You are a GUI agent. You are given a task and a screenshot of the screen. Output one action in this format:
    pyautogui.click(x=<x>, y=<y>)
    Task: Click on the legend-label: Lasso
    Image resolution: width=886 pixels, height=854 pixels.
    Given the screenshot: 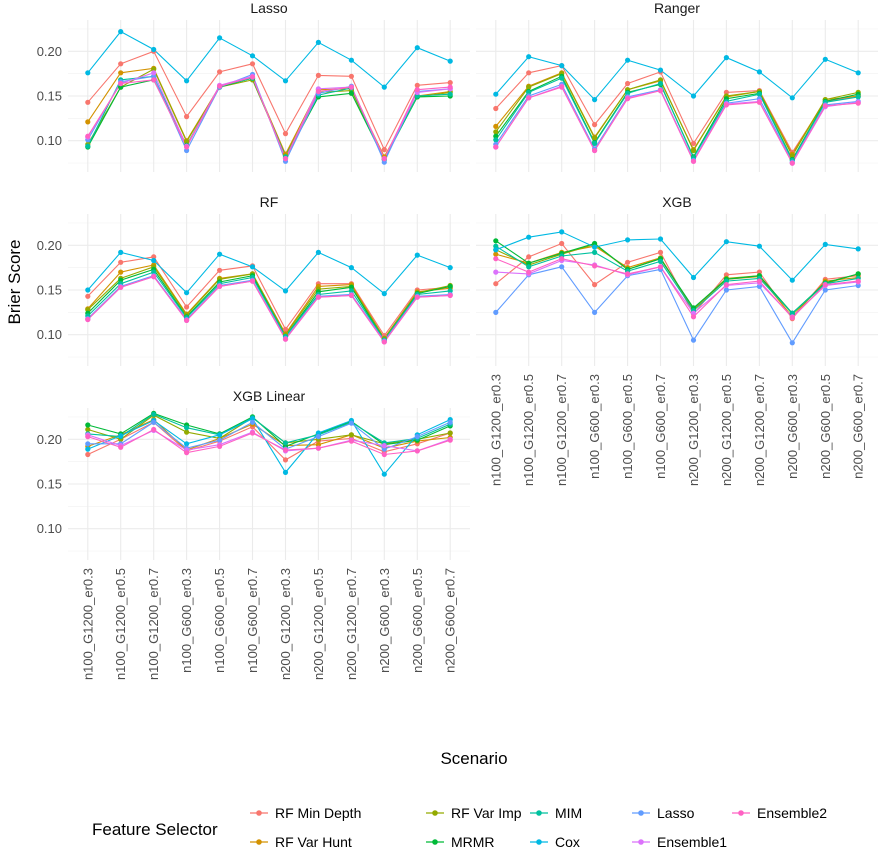 What is the action you would take?
    pyautogui.click(x=676, y=813)
    